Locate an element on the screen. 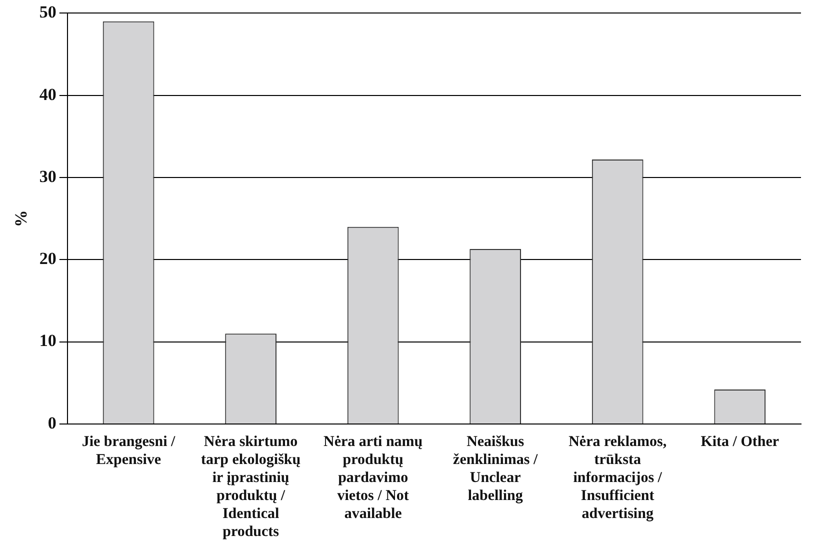  y-tick-label: 20 is located at coordinates (47, 258).